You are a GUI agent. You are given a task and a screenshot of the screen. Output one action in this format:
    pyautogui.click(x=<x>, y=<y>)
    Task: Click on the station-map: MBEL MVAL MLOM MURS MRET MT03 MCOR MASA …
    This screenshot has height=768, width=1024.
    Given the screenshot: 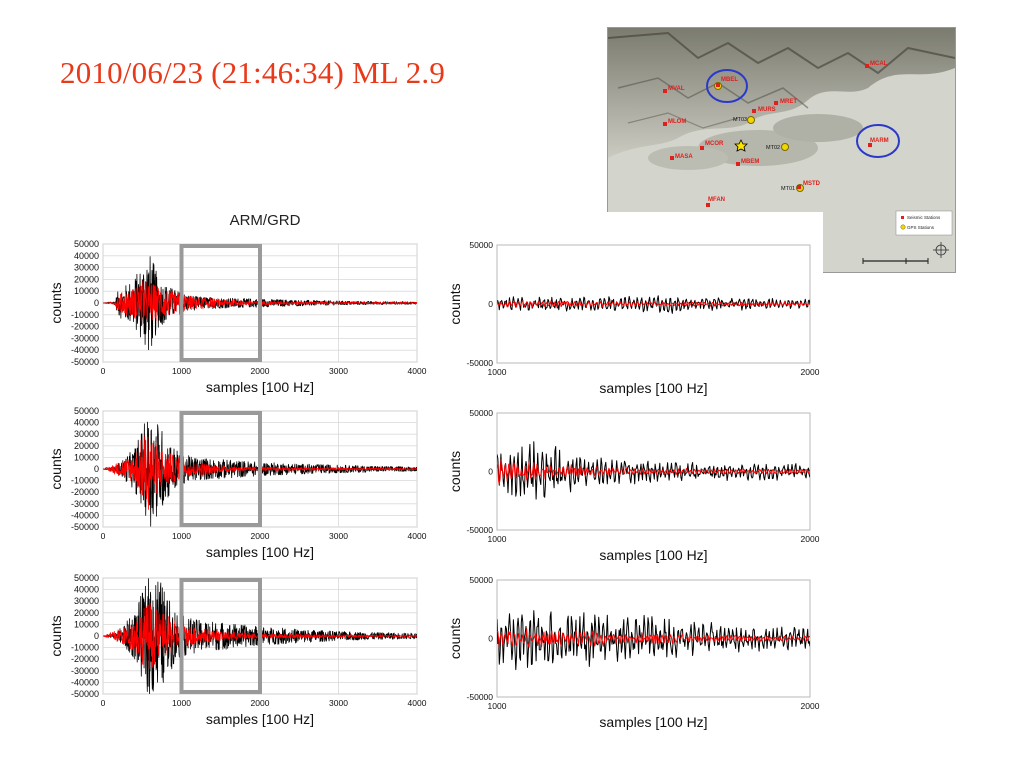 What is the action you would take?
    pyautogui.click(x=781, y=150)
    